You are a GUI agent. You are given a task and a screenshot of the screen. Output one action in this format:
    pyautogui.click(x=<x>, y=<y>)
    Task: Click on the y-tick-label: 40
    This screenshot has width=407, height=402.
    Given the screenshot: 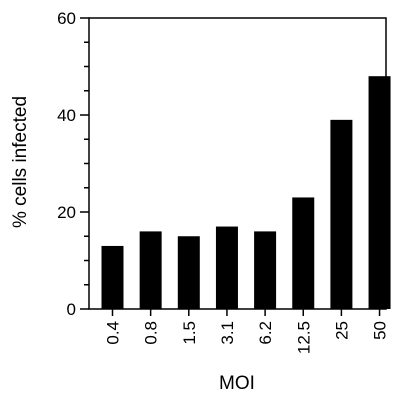 What is the action you would take?
    pyautogui.click(x=66, y=115)
    